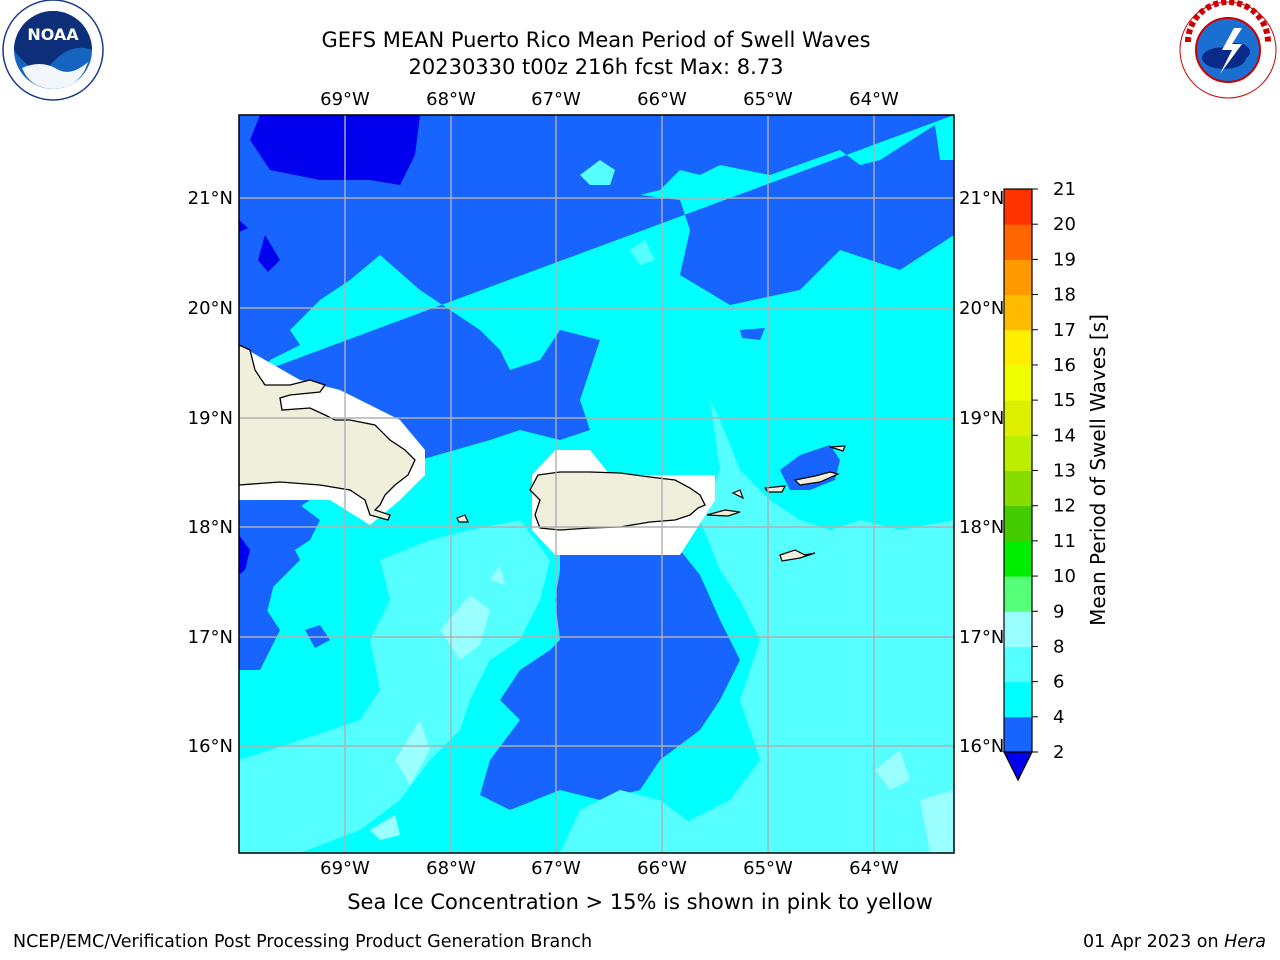  What do you see at coordinates (981, 746) in the screenshot?
I see `lat-label-right: 16°N` at bounding box center [981, 746].